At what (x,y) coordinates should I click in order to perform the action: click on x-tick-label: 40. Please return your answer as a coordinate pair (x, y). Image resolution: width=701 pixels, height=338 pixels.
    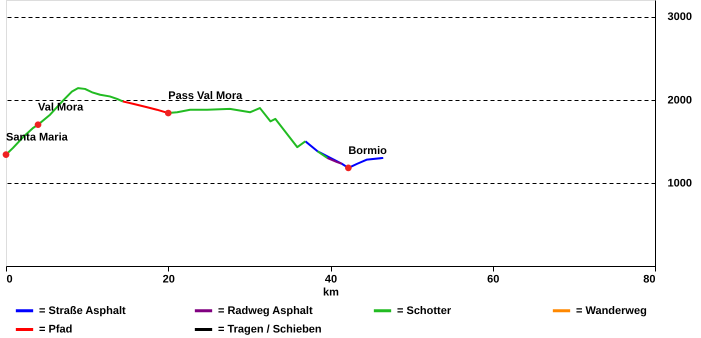
    Looking at the image, I should click on (331, 280).